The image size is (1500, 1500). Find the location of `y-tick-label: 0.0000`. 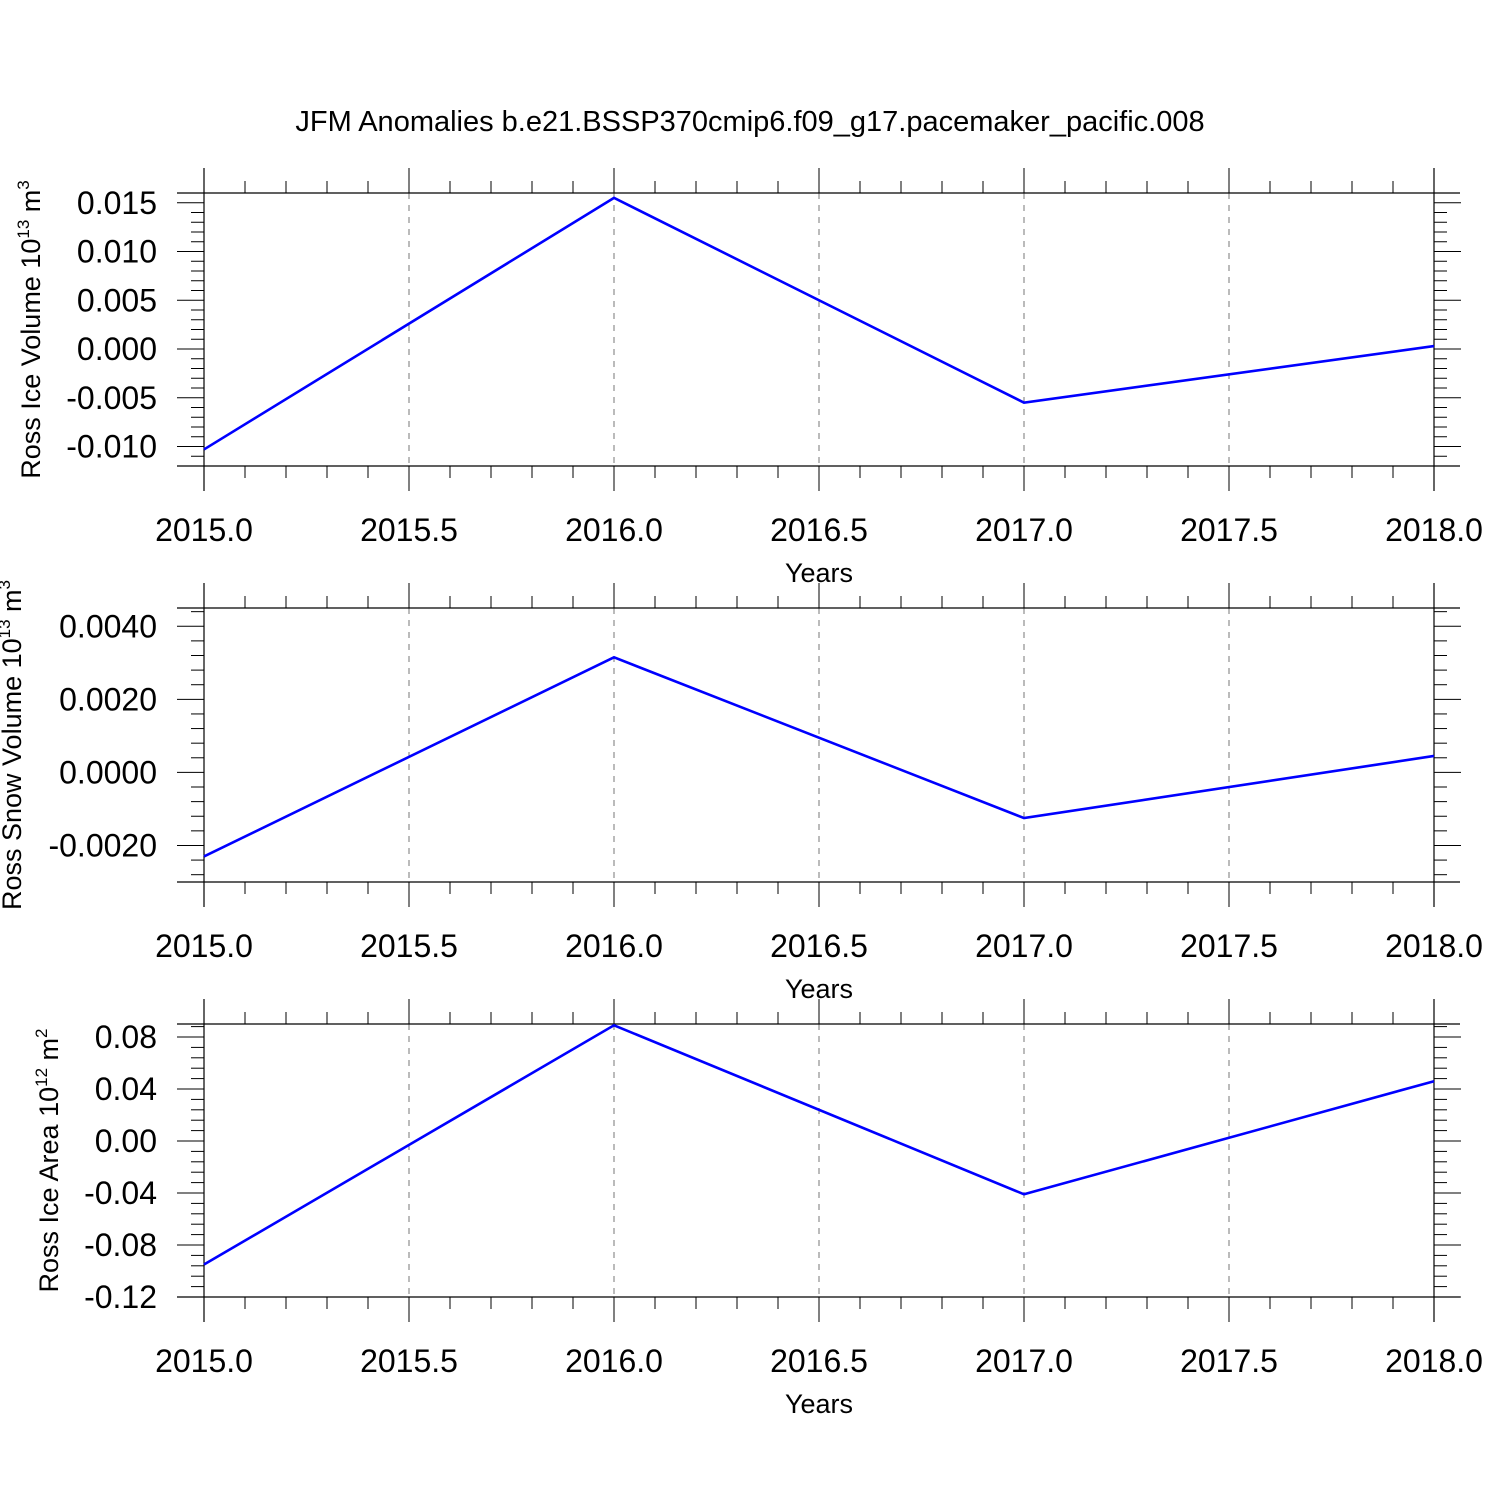

y-tick-label: 0.0000 is located at coordinates (108, 772).